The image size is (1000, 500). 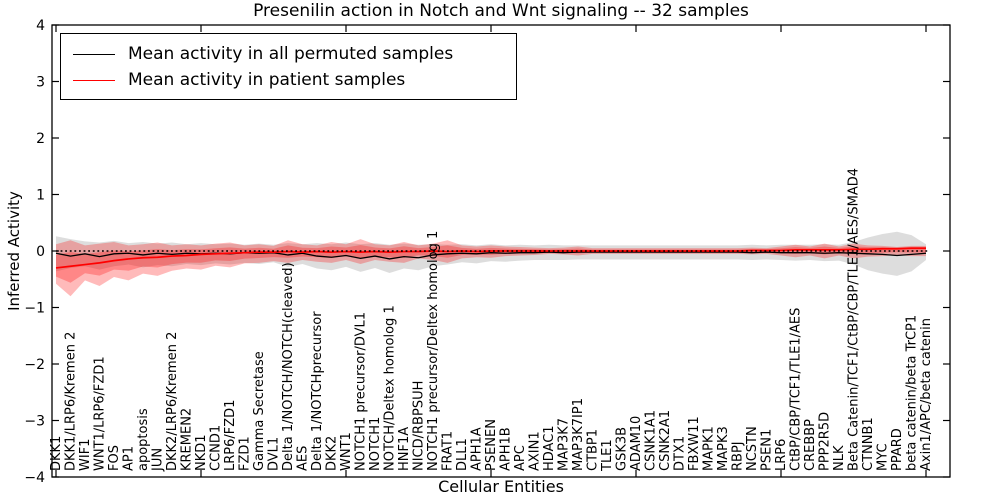 What do you see at coordinates (433, 351) in the screenshot?
I see `x-category-label: NOTCH1 precursor/Deltex homolog 1` at bounding box center [433, 351].